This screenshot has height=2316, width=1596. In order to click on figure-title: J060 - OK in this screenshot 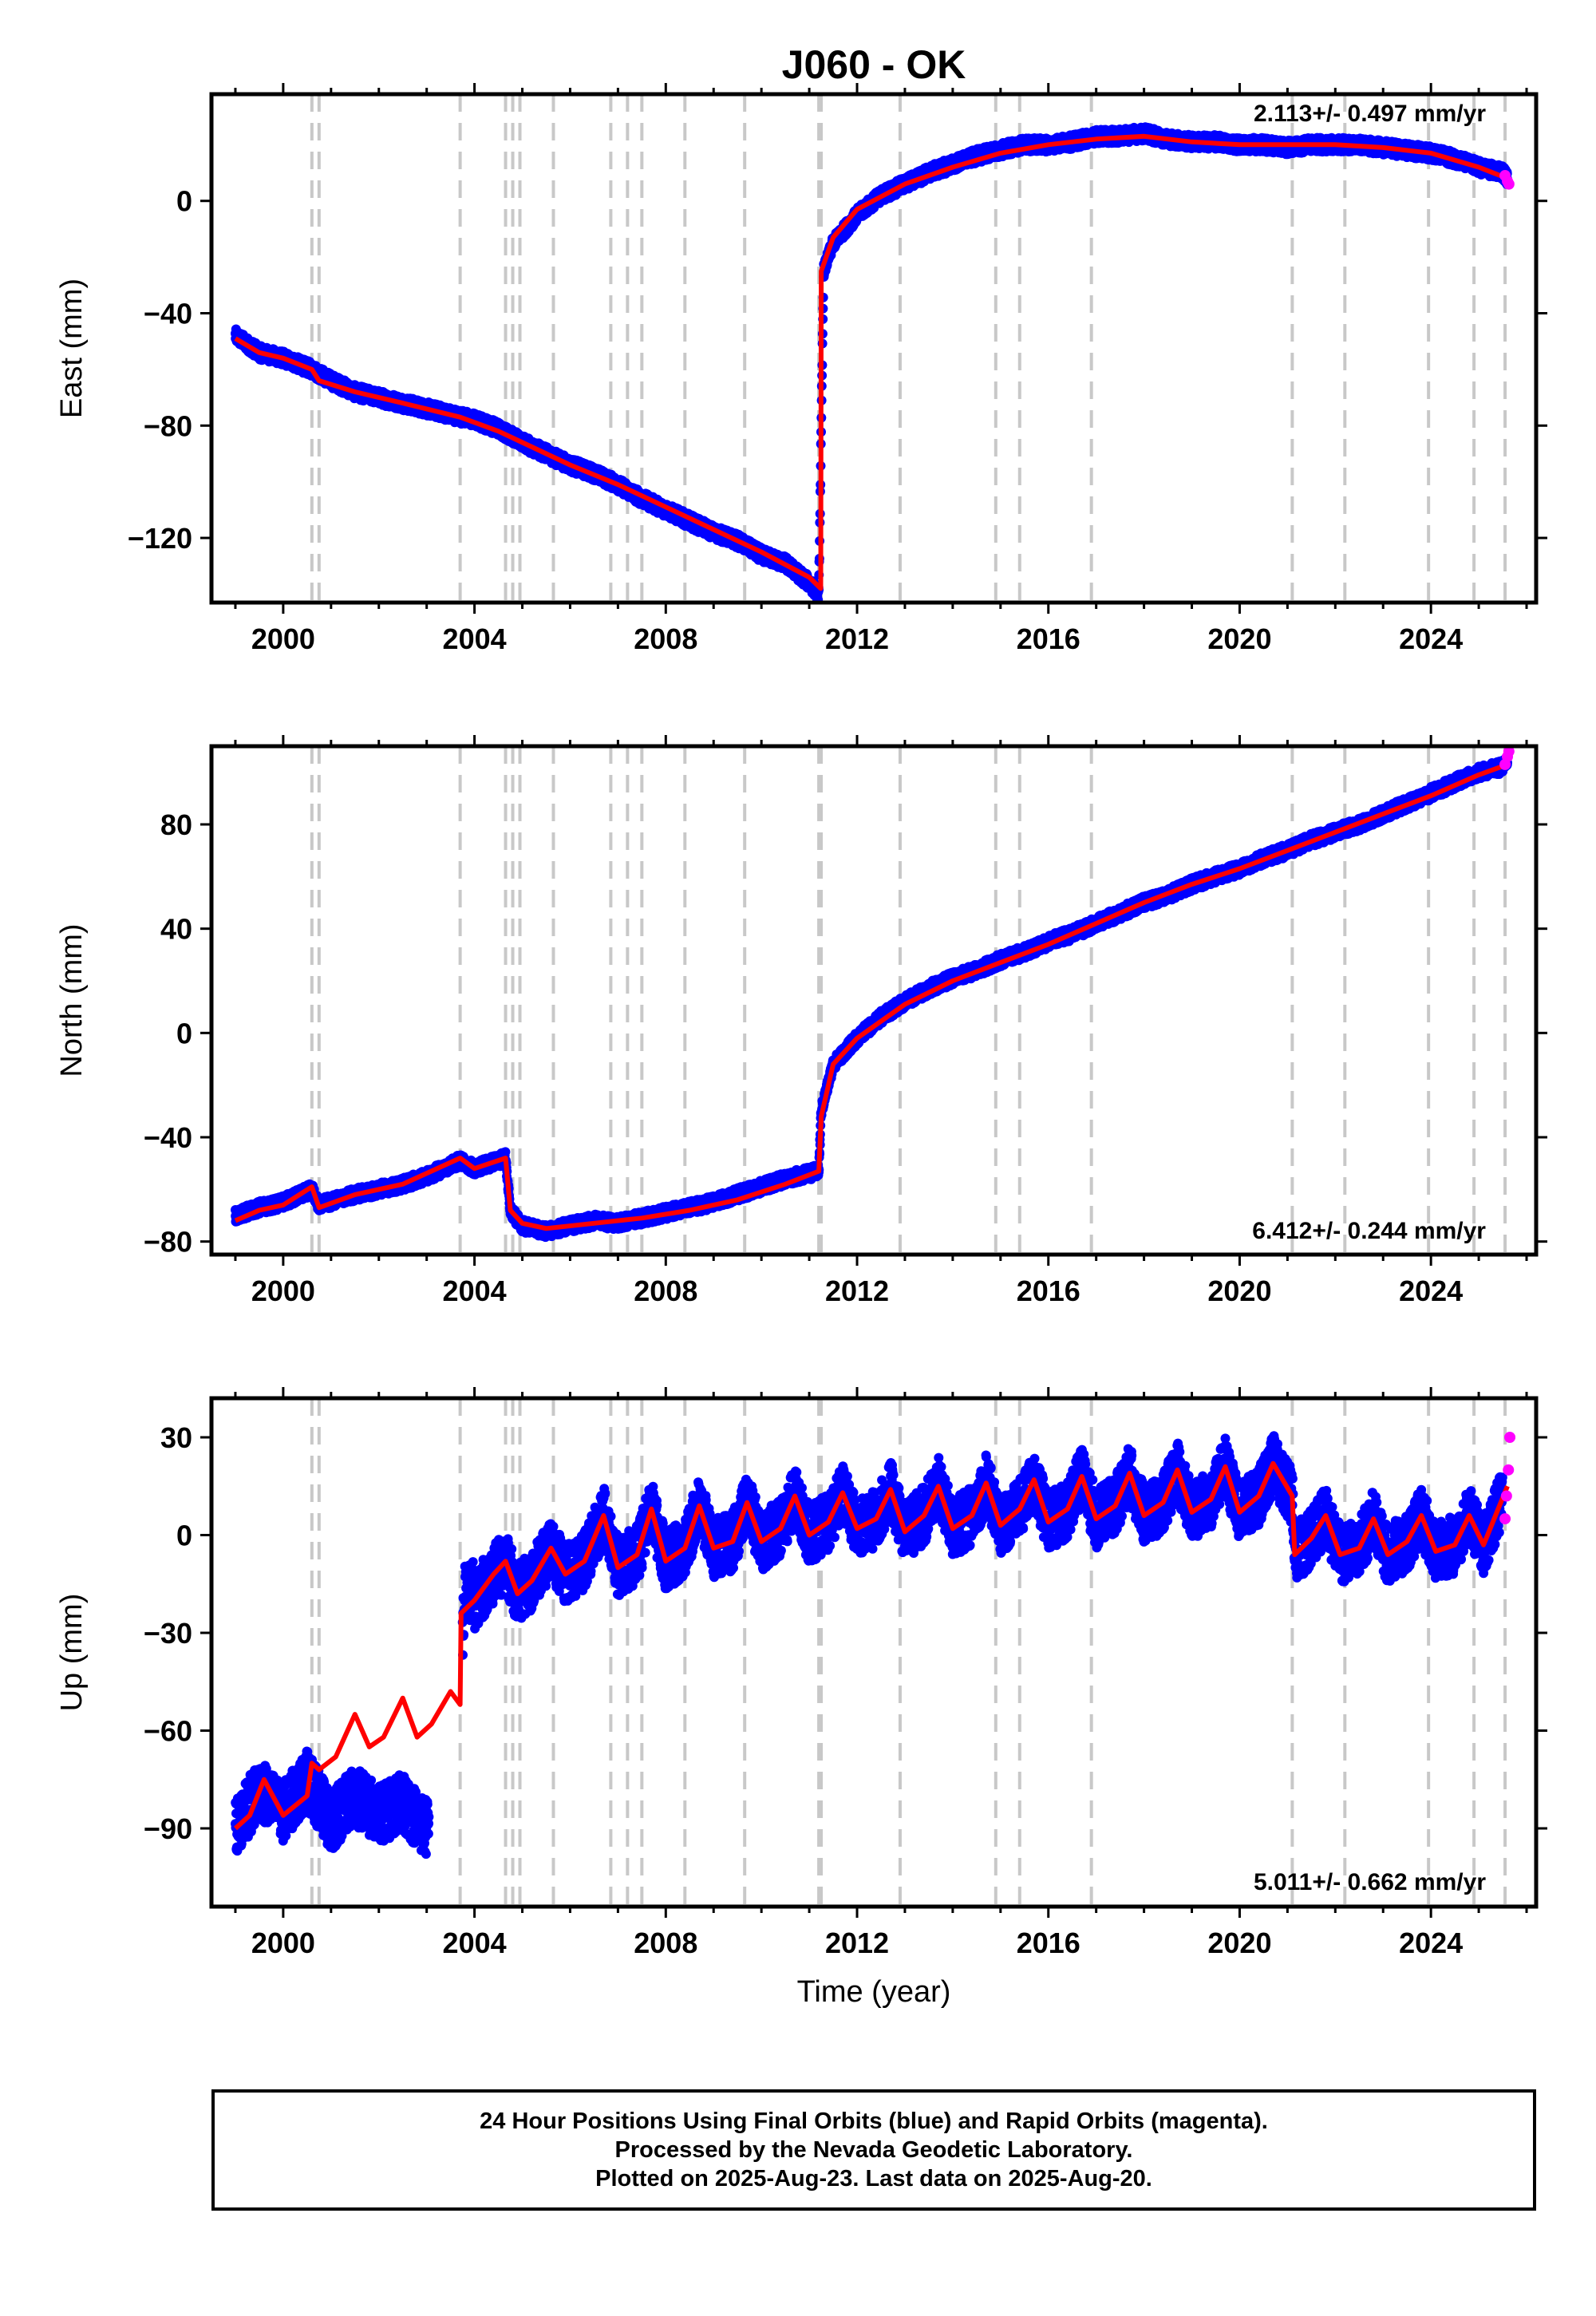, I will do `click(874, 64)`.